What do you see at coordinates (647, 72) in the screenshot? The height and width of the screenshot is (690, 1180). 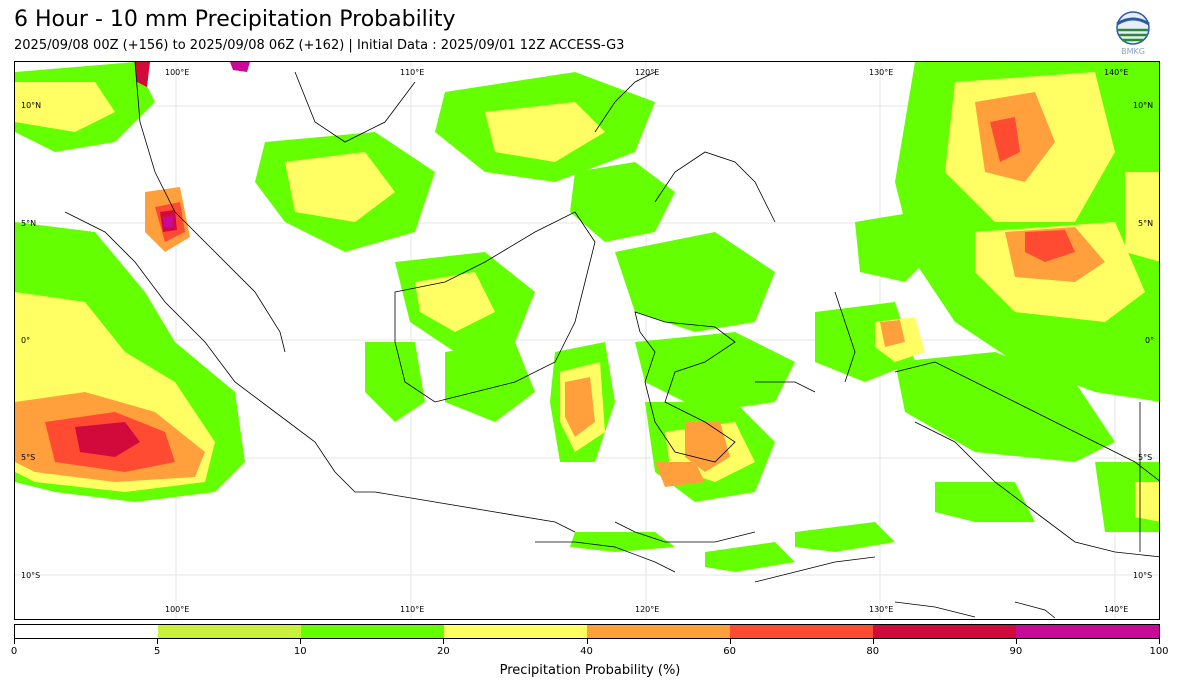 I see `lon-label-top-120: 120°E` at bounding box center [647, 72].